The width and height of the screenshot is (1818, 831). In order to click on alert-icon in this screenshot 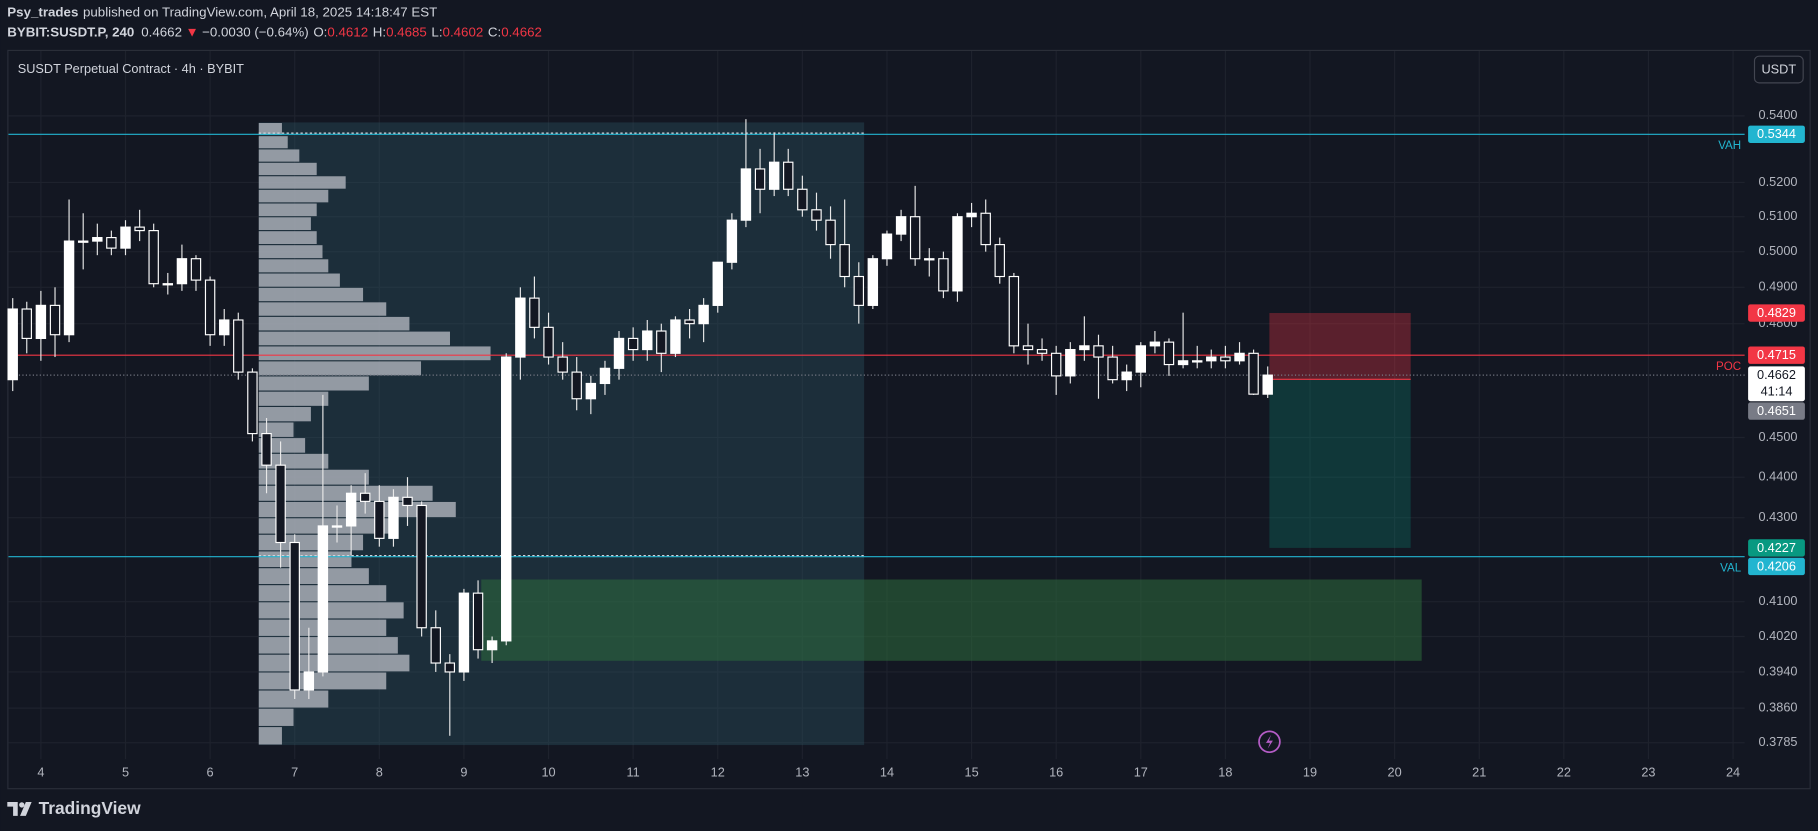, I will do `click(1269, 742)`.